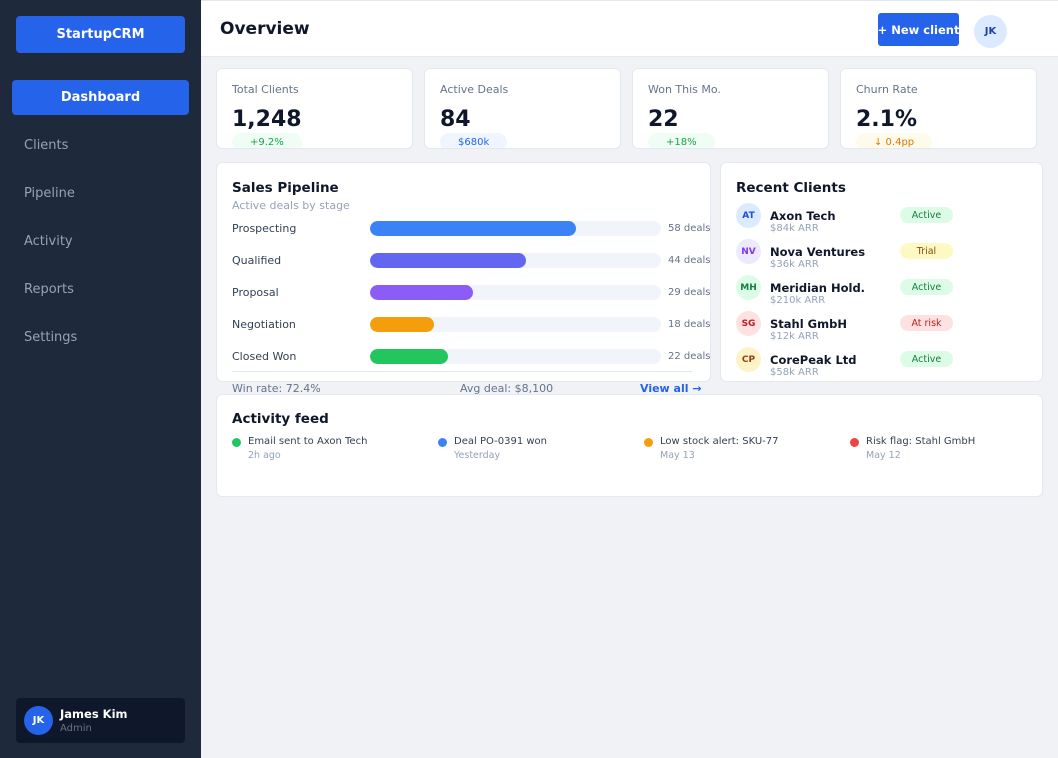 The height and width of the screenshot is (758, 1058). Describe the element at coordinates (808, 324) in the screenshot. I see `client-name: Stahl GmbH` at that location.